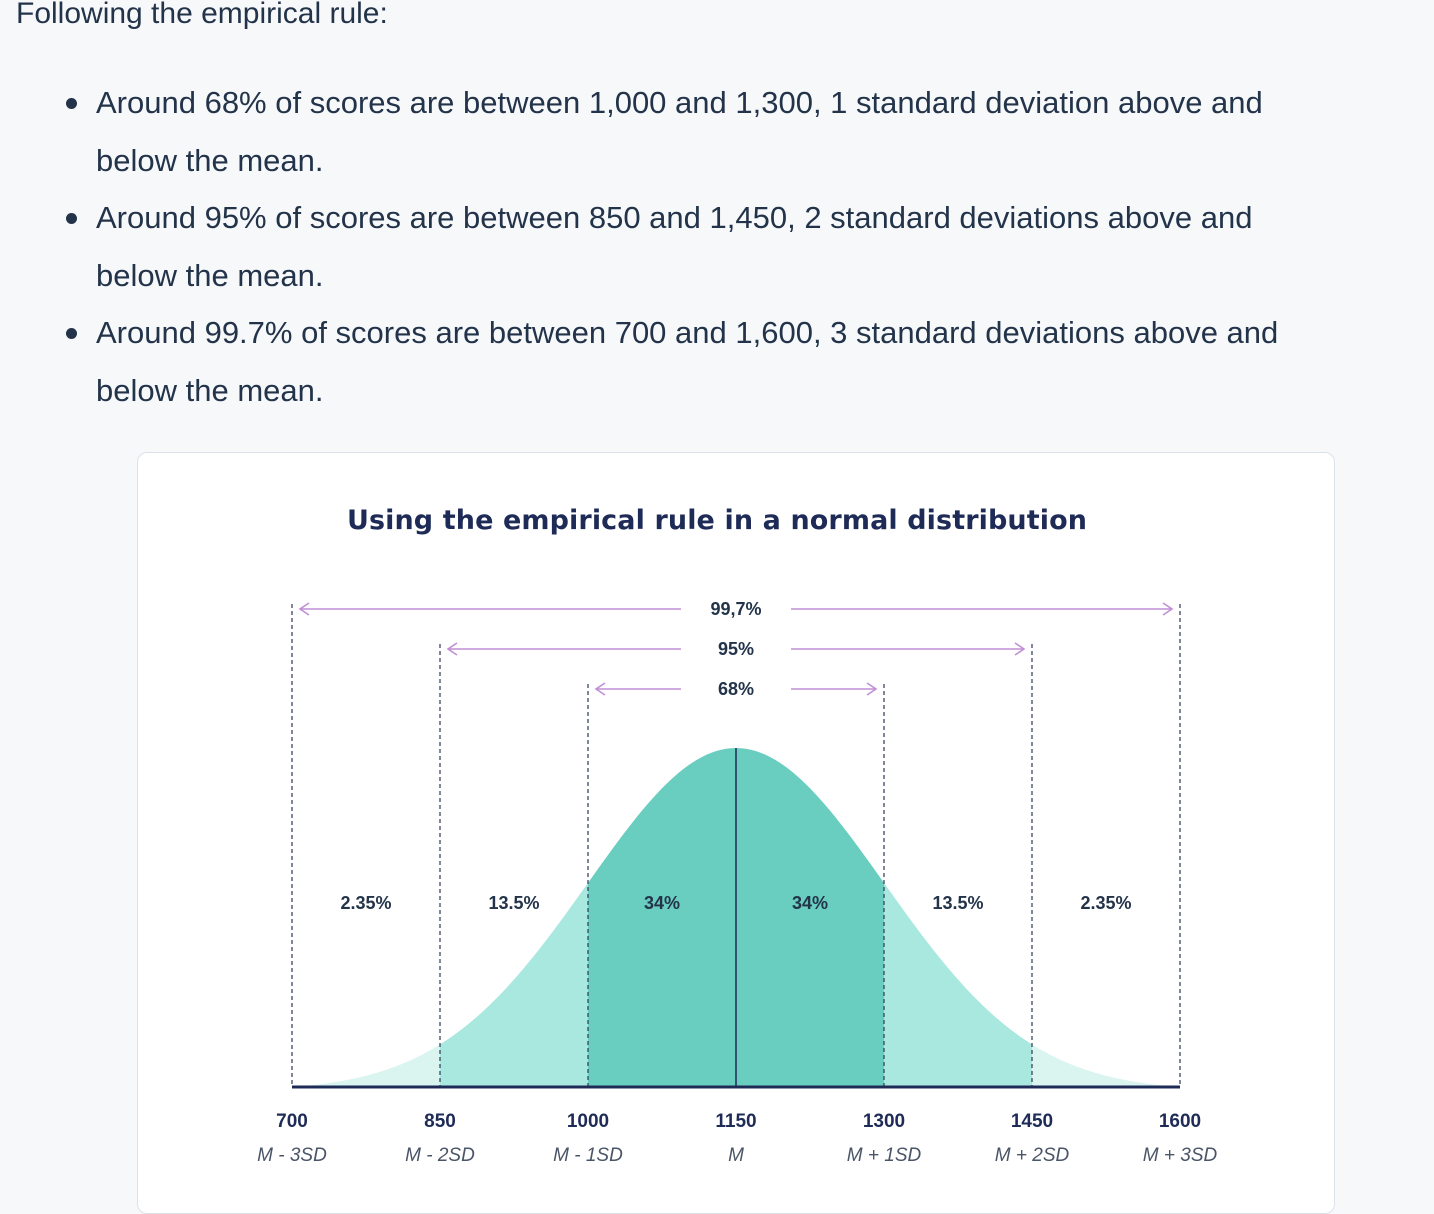 The image size is (1434, 1214). I want to click on tick-label: 1450, so click(1032, 1121).